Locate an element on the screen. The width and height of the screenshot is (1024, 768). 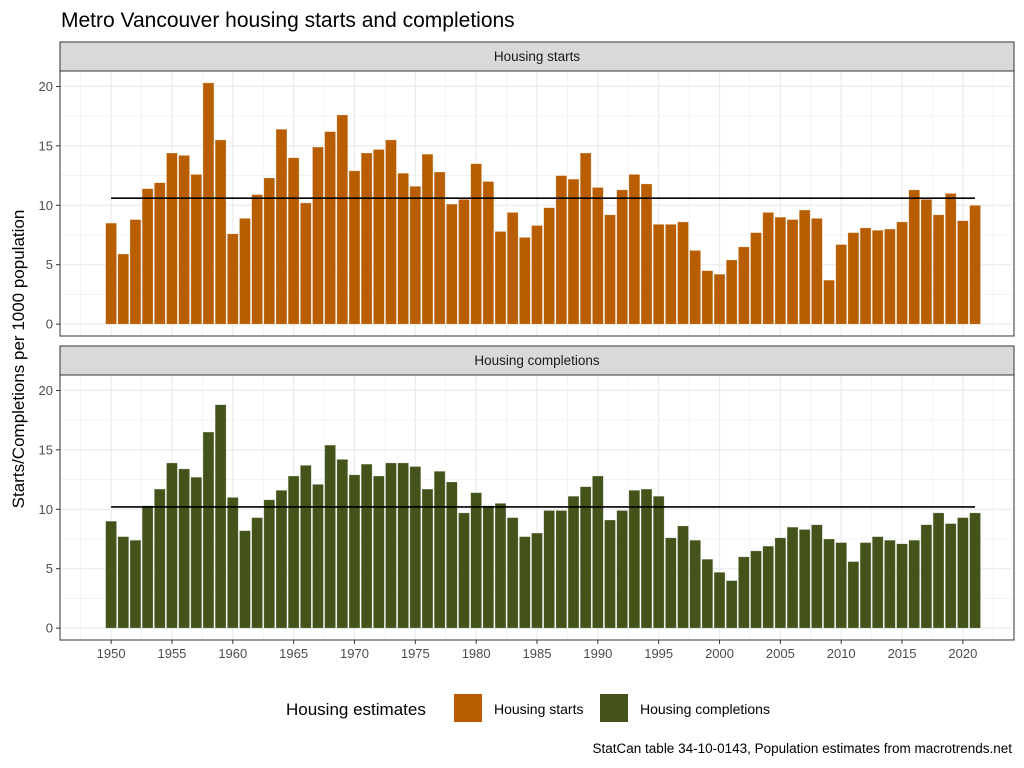
x-tick-label: 1960 is located at coordinates (232, 653).